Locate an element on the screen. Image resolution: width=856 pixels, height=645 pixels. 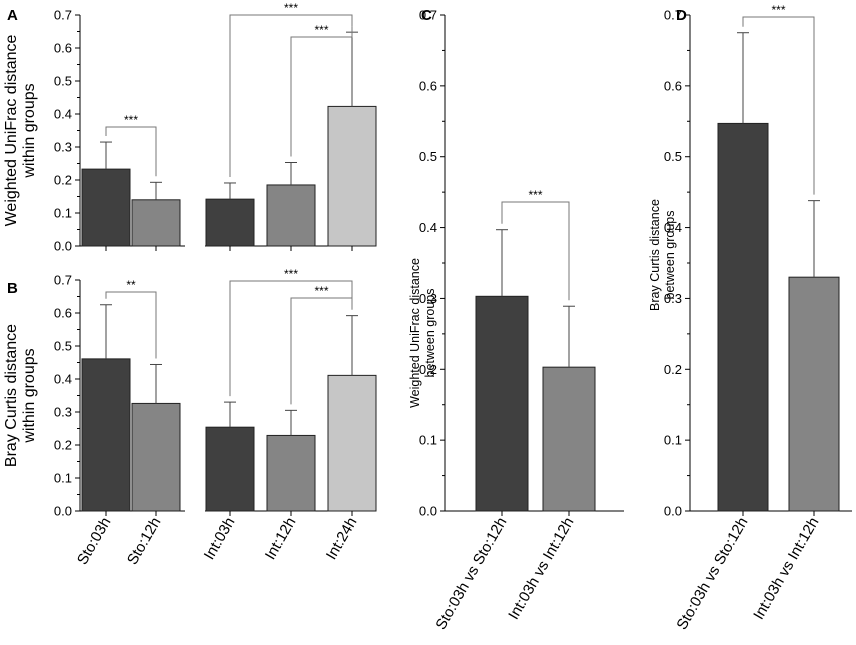
panel-letter: C is located at coordinates (426, 15).